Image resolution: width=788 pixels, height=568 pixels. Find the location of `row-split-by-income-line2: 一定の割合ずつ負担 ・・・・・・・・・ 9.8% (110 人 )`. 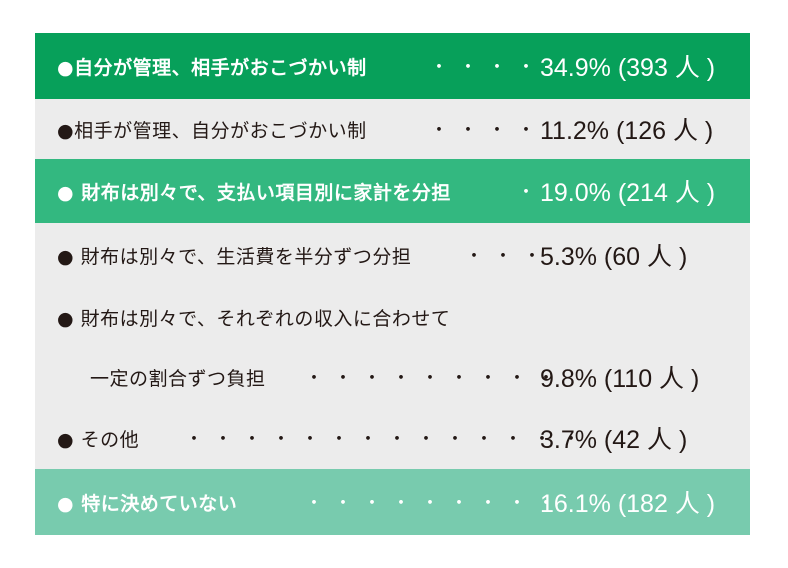

row-split-by-income-line2: 一定の割合ずつ負担 ・・・・・・・・・ 9.8% (110 人 ) is located at coordinates (392, 377).